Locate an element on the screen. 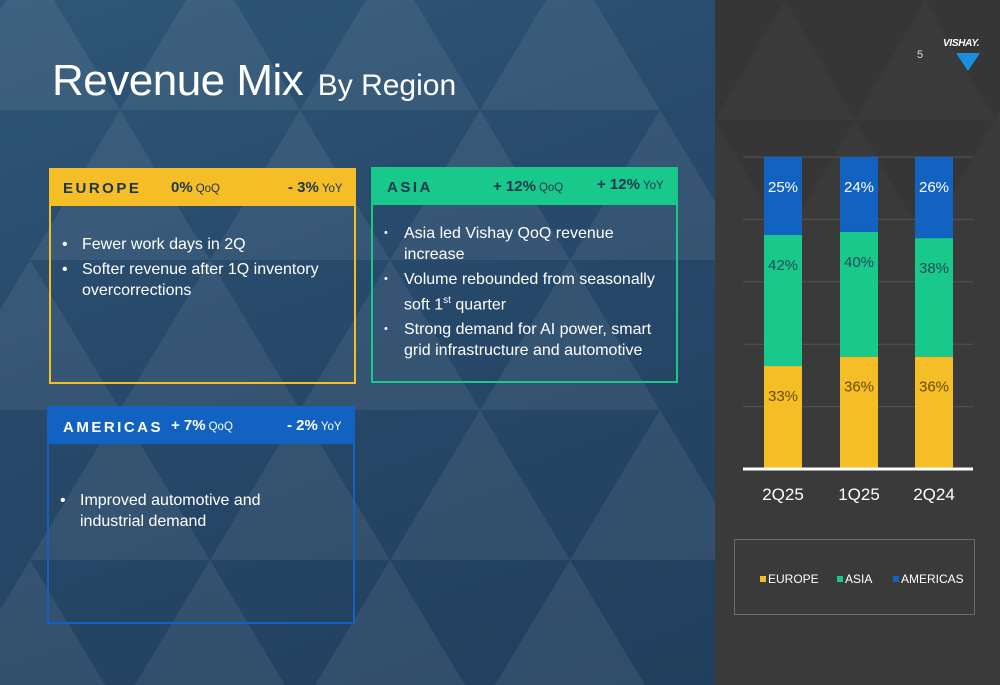 Image resolution: width=1000 pixels, height=685 pixels. asia-bullet-text: Asia led Vishay QoQ revenue increase is located at coordinates (509, 244).